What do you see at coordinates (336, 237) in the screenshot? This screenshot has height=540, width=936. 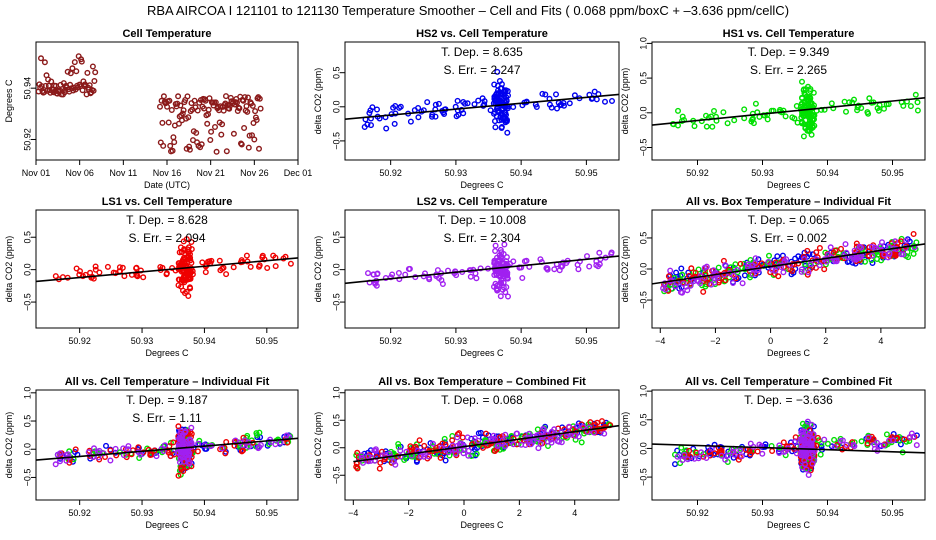 I see `y-tick-label: 0.5` at bounding box center [336, 237].